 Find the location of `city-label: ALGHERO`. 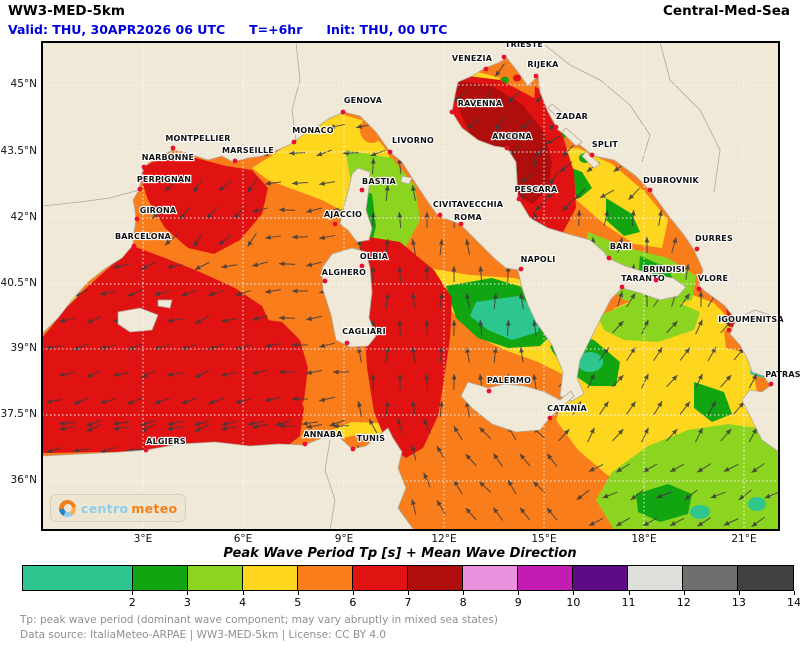

city-label: ALGHERO is located at coordinates (344, 272).